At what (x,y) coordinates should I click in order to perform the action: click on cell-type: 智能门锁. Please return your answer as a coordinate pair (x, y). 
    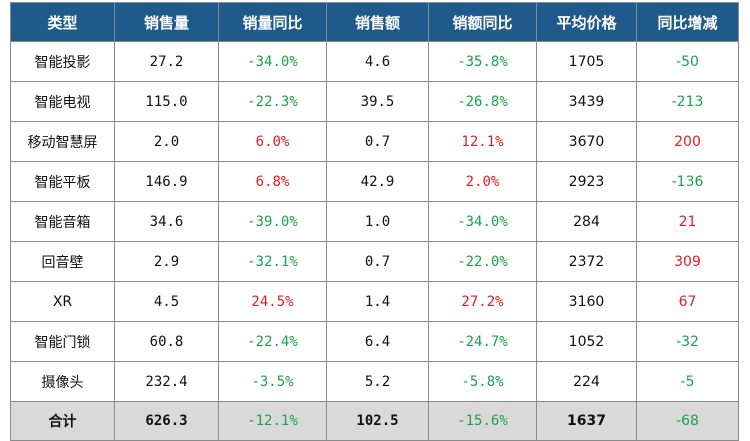
    Looking at the image, I should click on (62, 341).